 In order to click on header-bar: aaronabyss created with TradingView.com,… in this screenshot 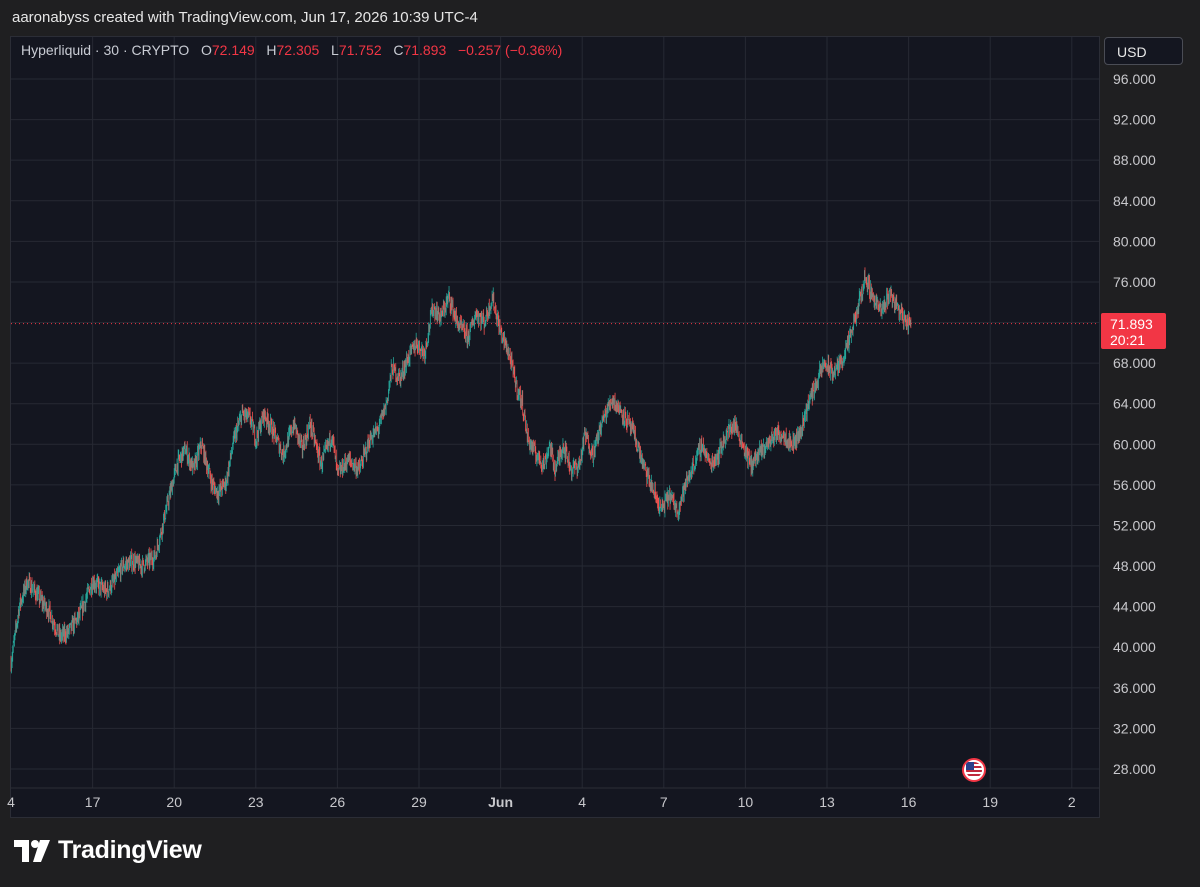, I will do `click(600, 18)`.